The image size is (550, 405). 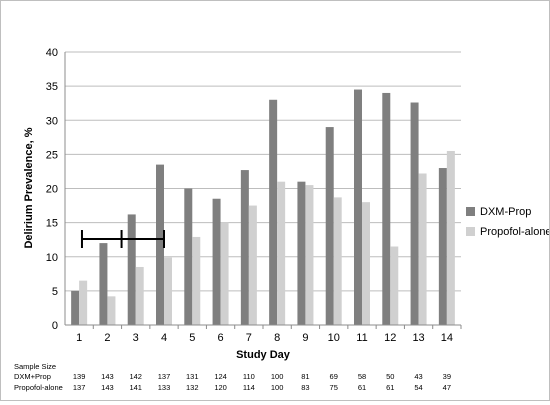 What do you see at coordinates (220, 387) in the screenshot?
I see `sample-size-value: 120` at bounding box center [220, 387].